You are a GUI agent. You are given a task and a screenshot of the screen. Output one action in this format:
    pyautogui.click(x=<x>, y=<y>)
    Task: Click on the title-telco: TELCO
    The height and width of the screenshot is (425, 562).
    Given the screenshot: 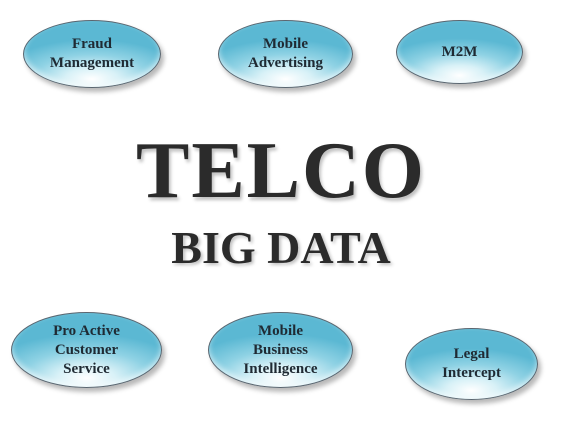 What is the action you would take?
    pyautogui.click(x=281, y=171)
    